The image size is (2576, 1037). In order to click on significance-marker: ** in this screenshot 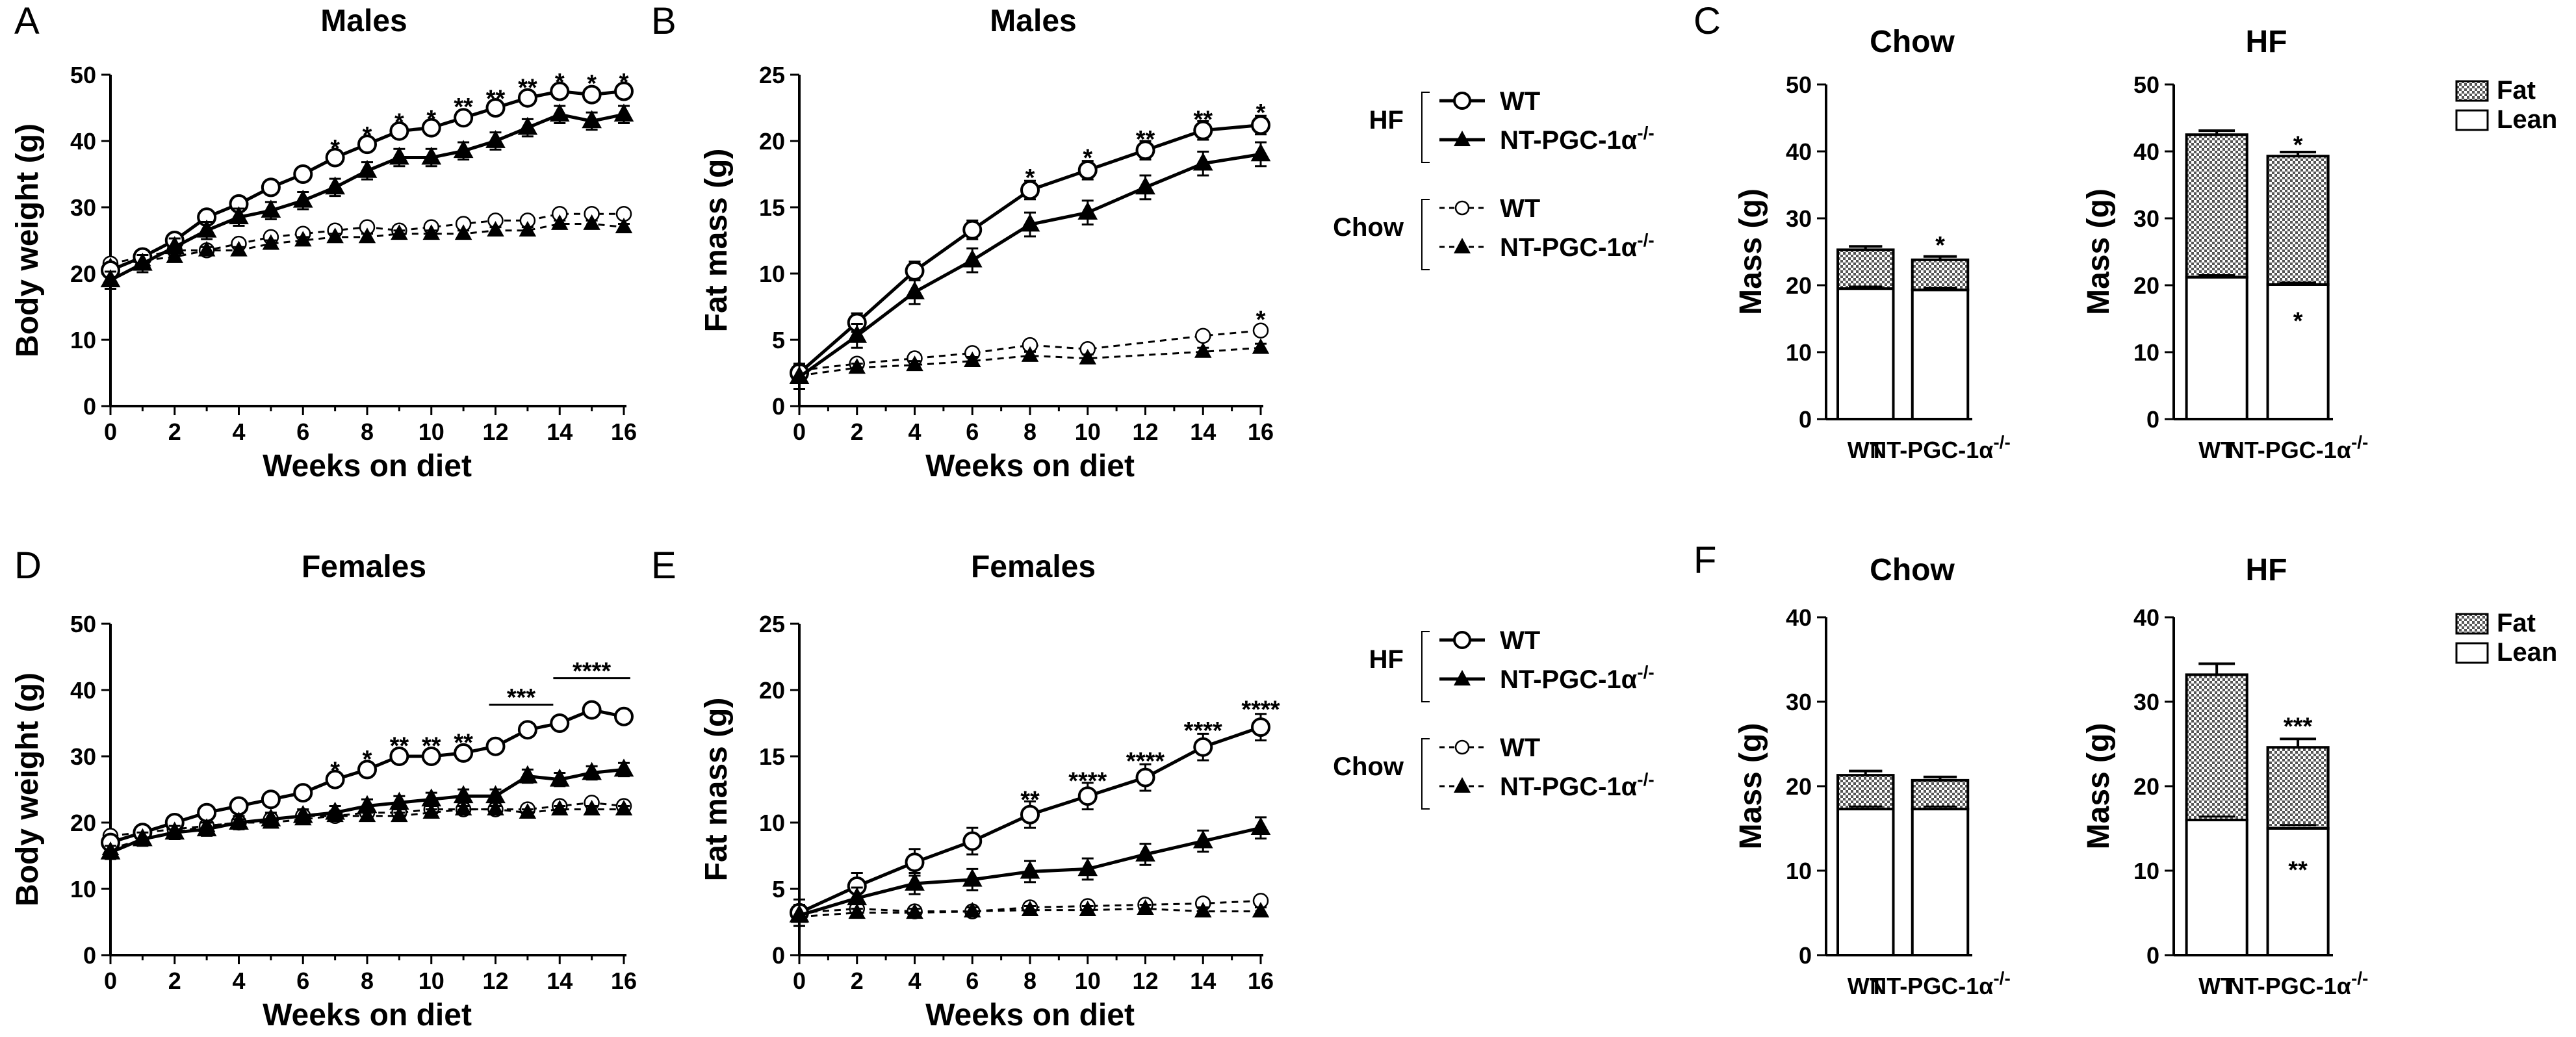, I will do `click(2298, 870)`.